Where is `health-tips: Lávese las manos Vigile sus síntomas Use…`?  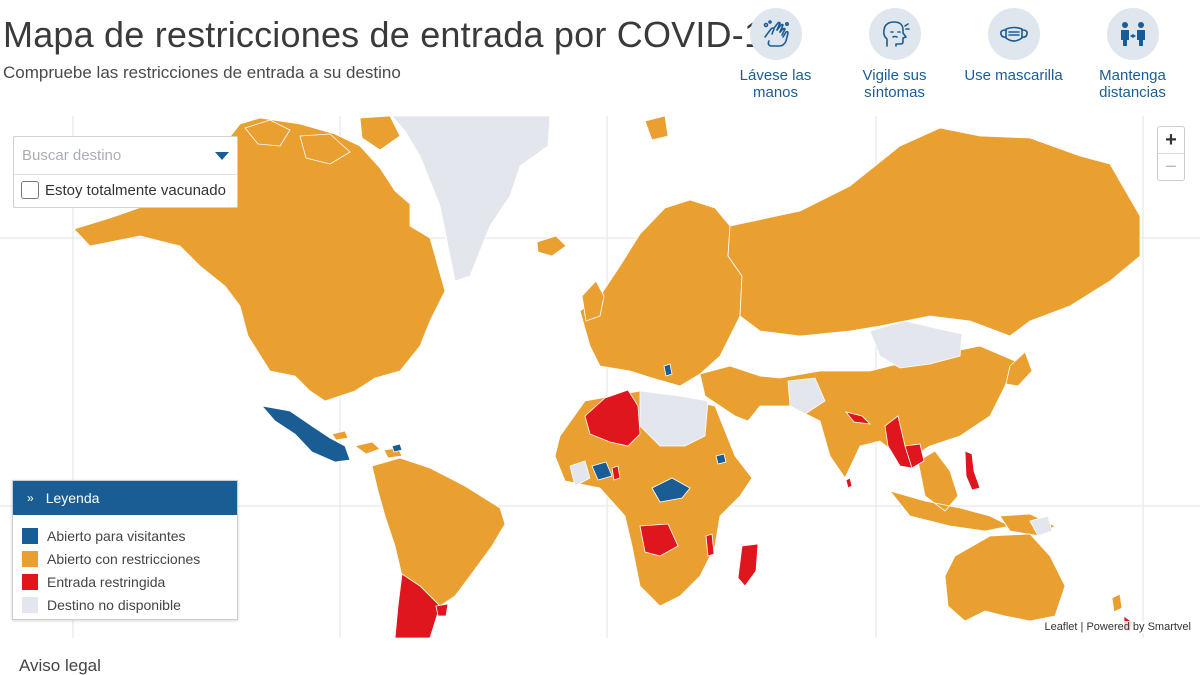 health-tips: Lávese las manos Vigile sus síntomas Use… is located at coordinates (954, 54).